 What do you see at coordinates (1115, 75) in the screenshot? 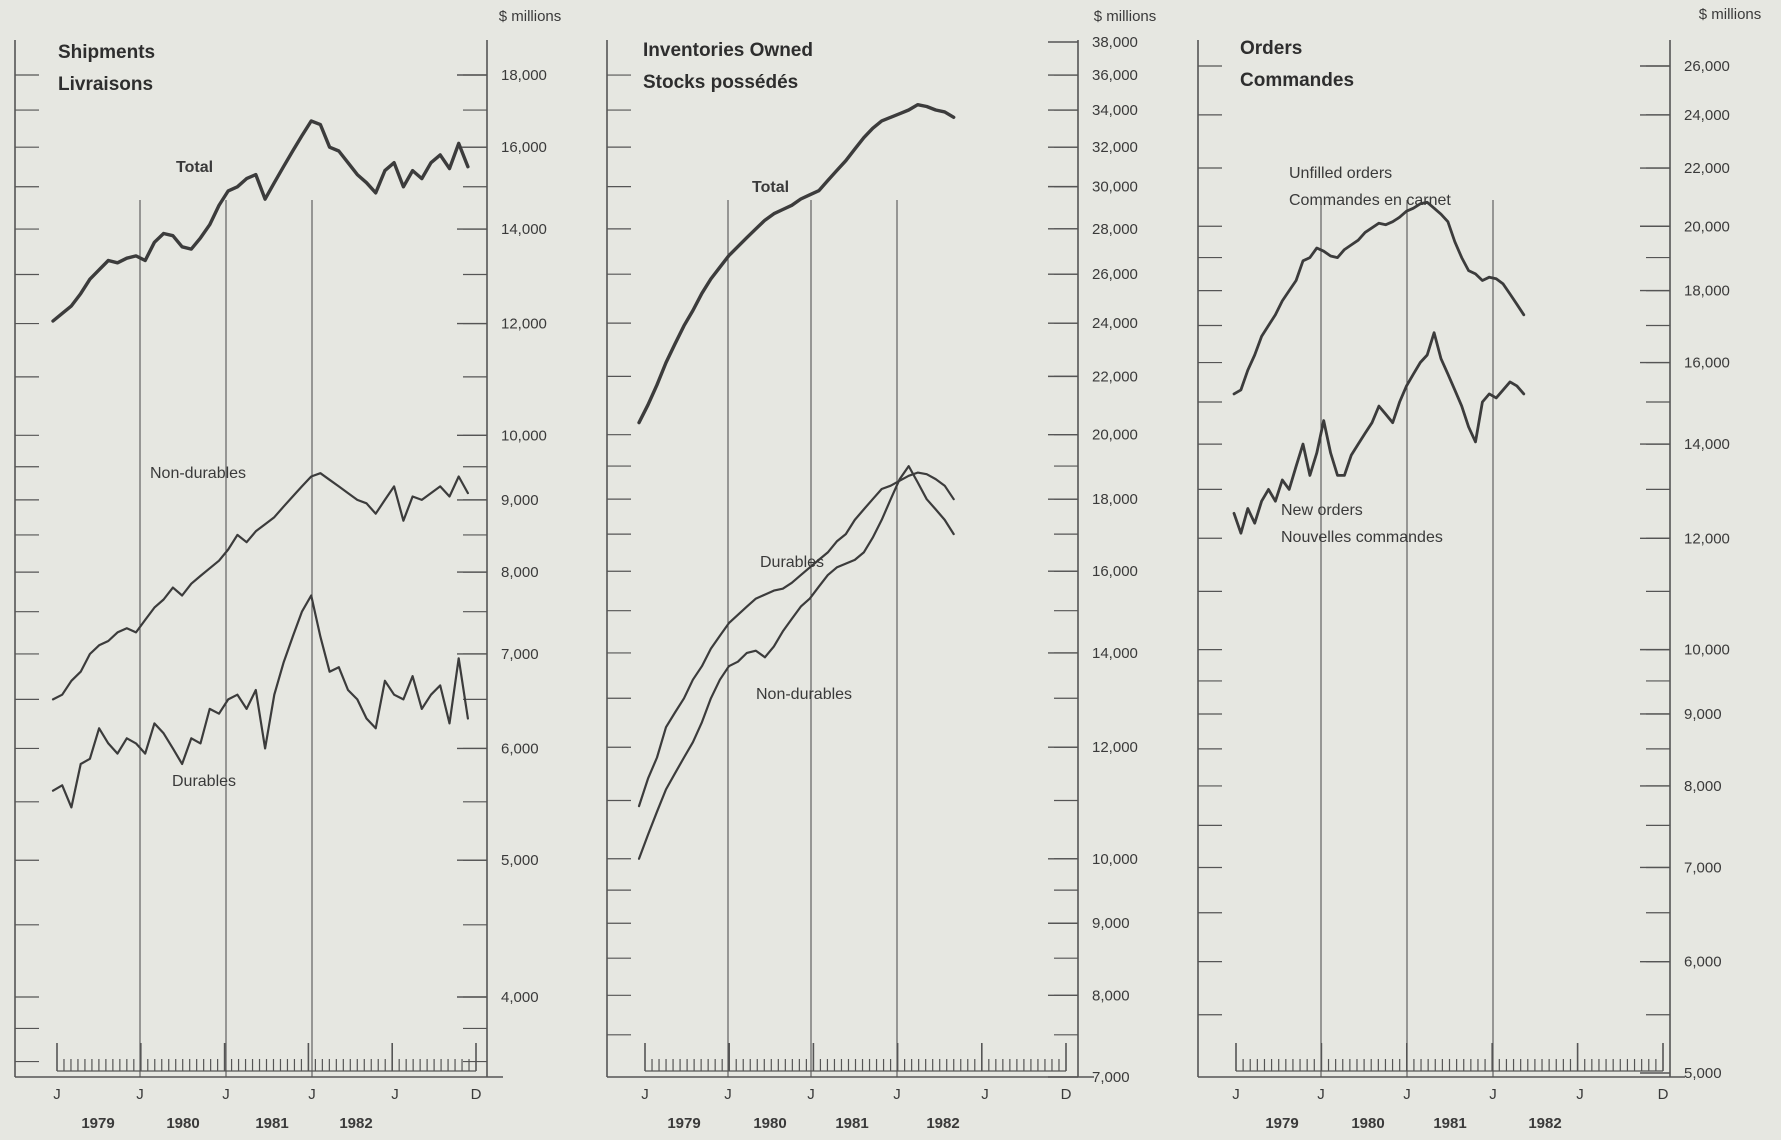
I see `y-tick-label: 36,000` at bounding box center [1115, 75].